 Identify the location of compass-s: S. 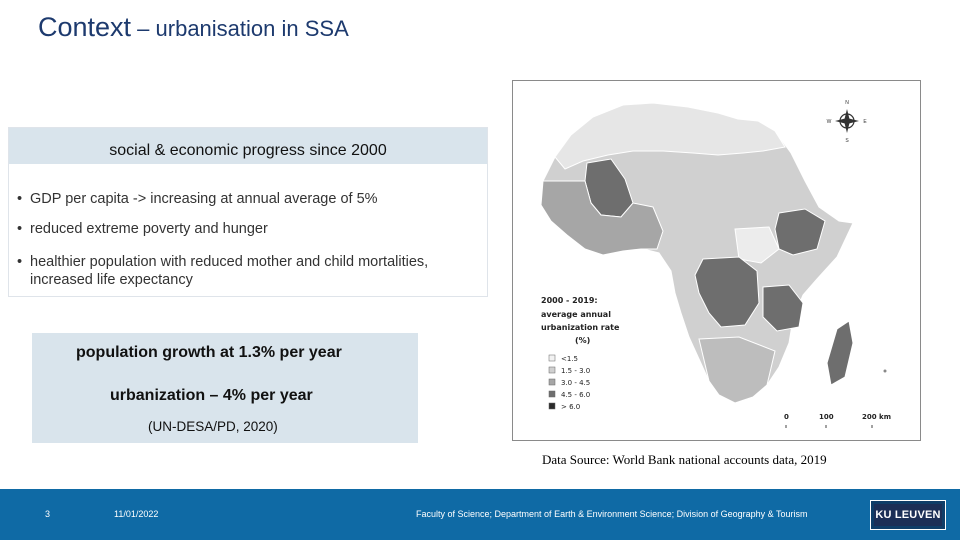
(847, 141).